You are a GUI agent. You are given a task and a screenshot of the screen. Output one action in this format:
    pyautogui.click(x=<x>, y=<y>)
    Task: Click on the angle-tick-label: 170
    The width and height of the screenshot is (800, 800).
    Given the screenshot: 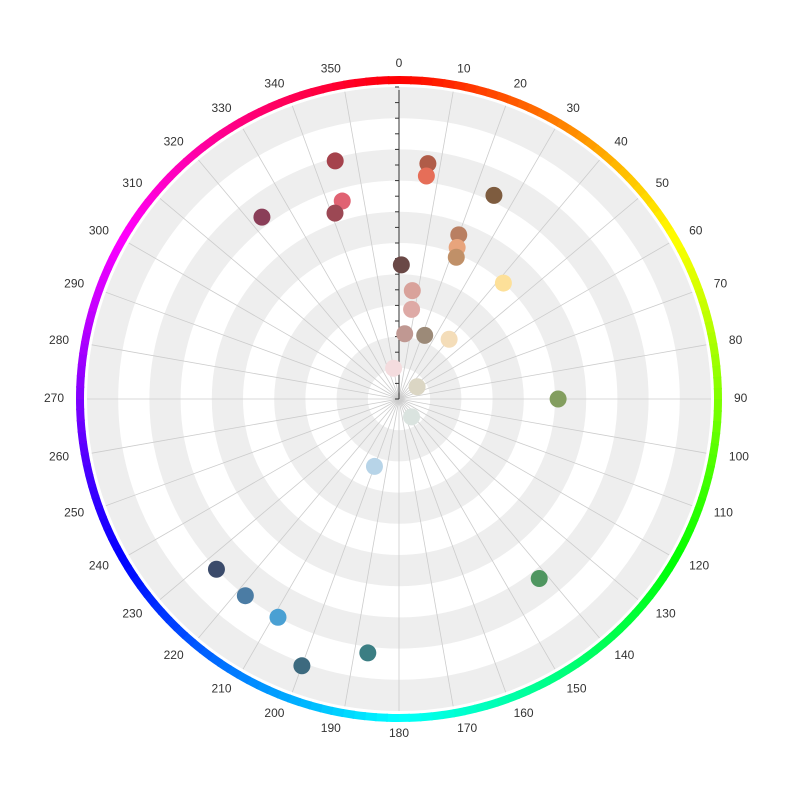 What is the action you would take?
    pyautogui.click(x=467, y=728)
    